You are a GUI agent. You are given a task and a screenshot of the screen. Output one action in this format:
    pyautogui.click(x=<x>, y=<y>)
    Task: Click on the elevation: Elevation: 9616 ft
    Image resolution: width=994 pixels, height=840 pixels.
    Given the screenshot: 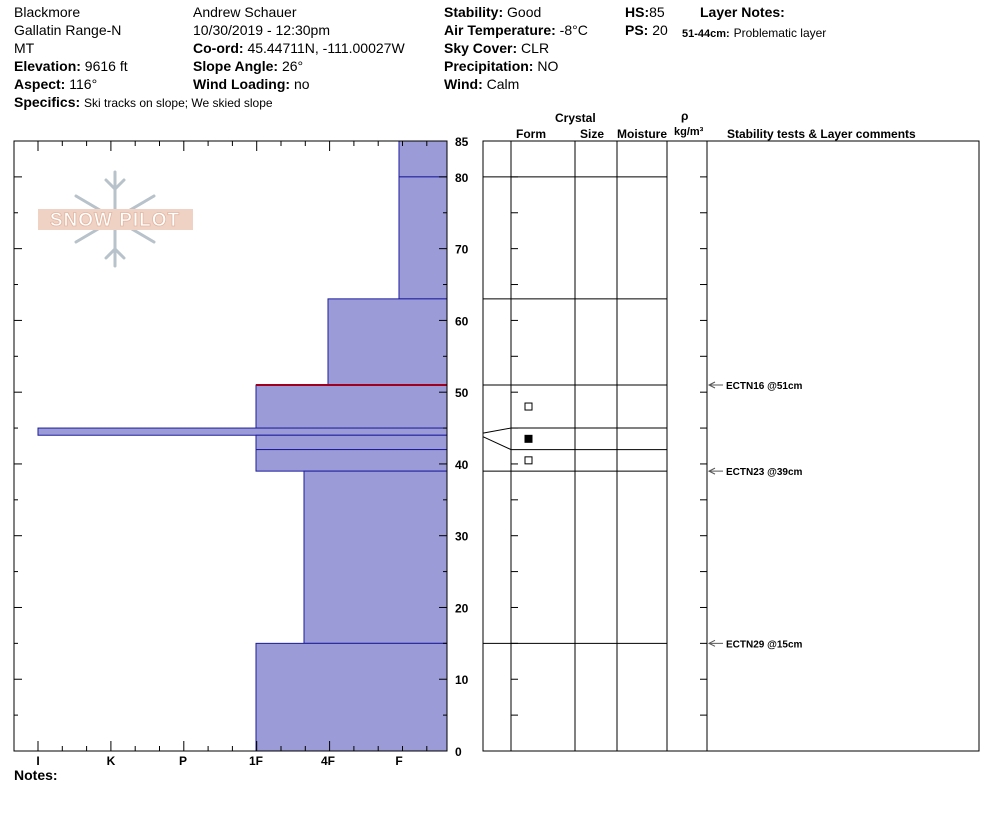 What is the action you would take?
    pyautogui.click(x=71, y=66)
    